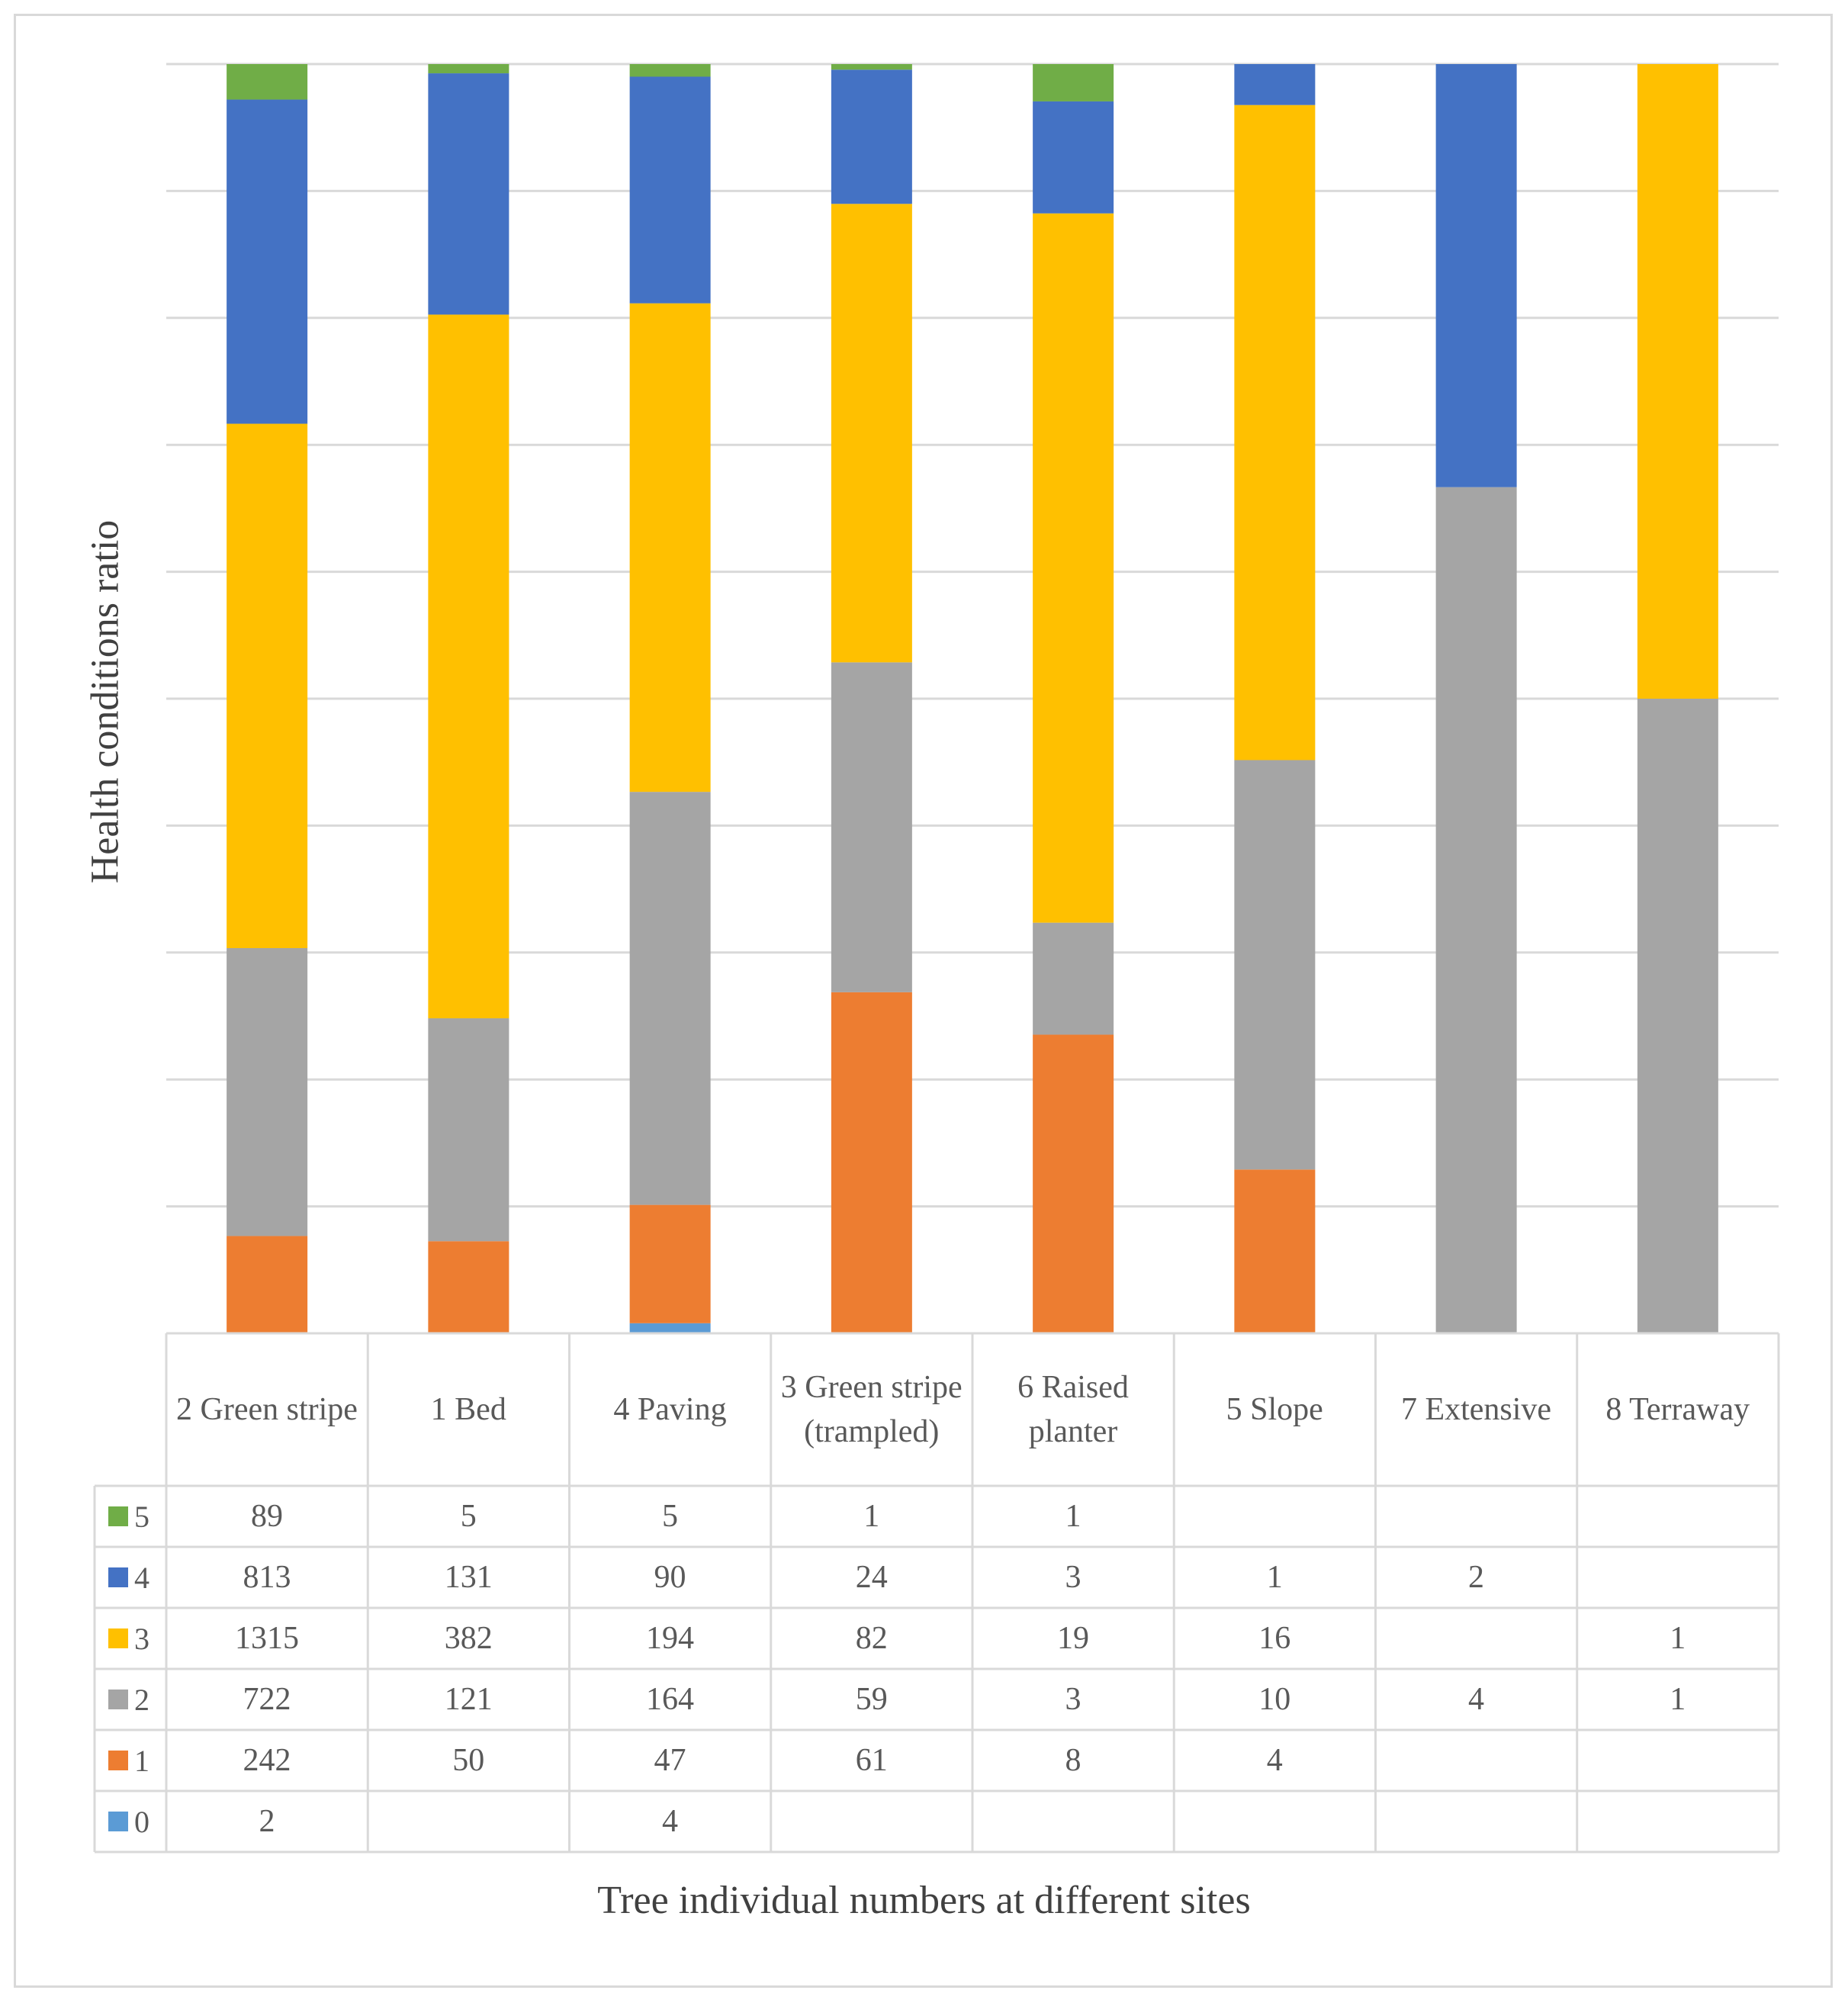 Image resolution: width=1848 pixels, height=2003 pixels. What do you see at coordinates (1476, 1409) in the screenshot?
I see `category-label: 7 Extensive` at bounding box center [1476, 1409].